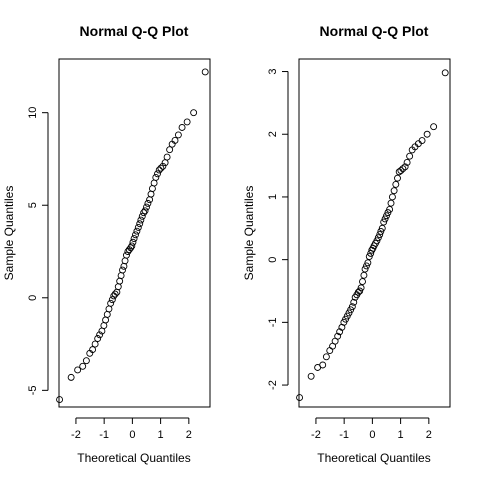  I want to click on y-axis: -2 -1 0 1 2 3, so click(278, 229).